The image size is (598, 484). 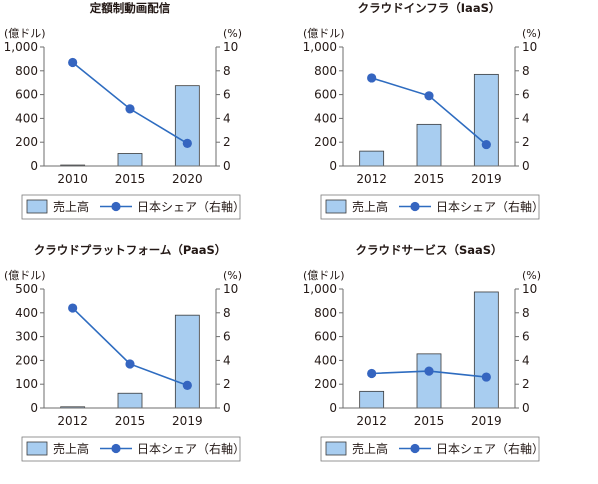 I want to click on bar-2020, so click(x=187, y=126).